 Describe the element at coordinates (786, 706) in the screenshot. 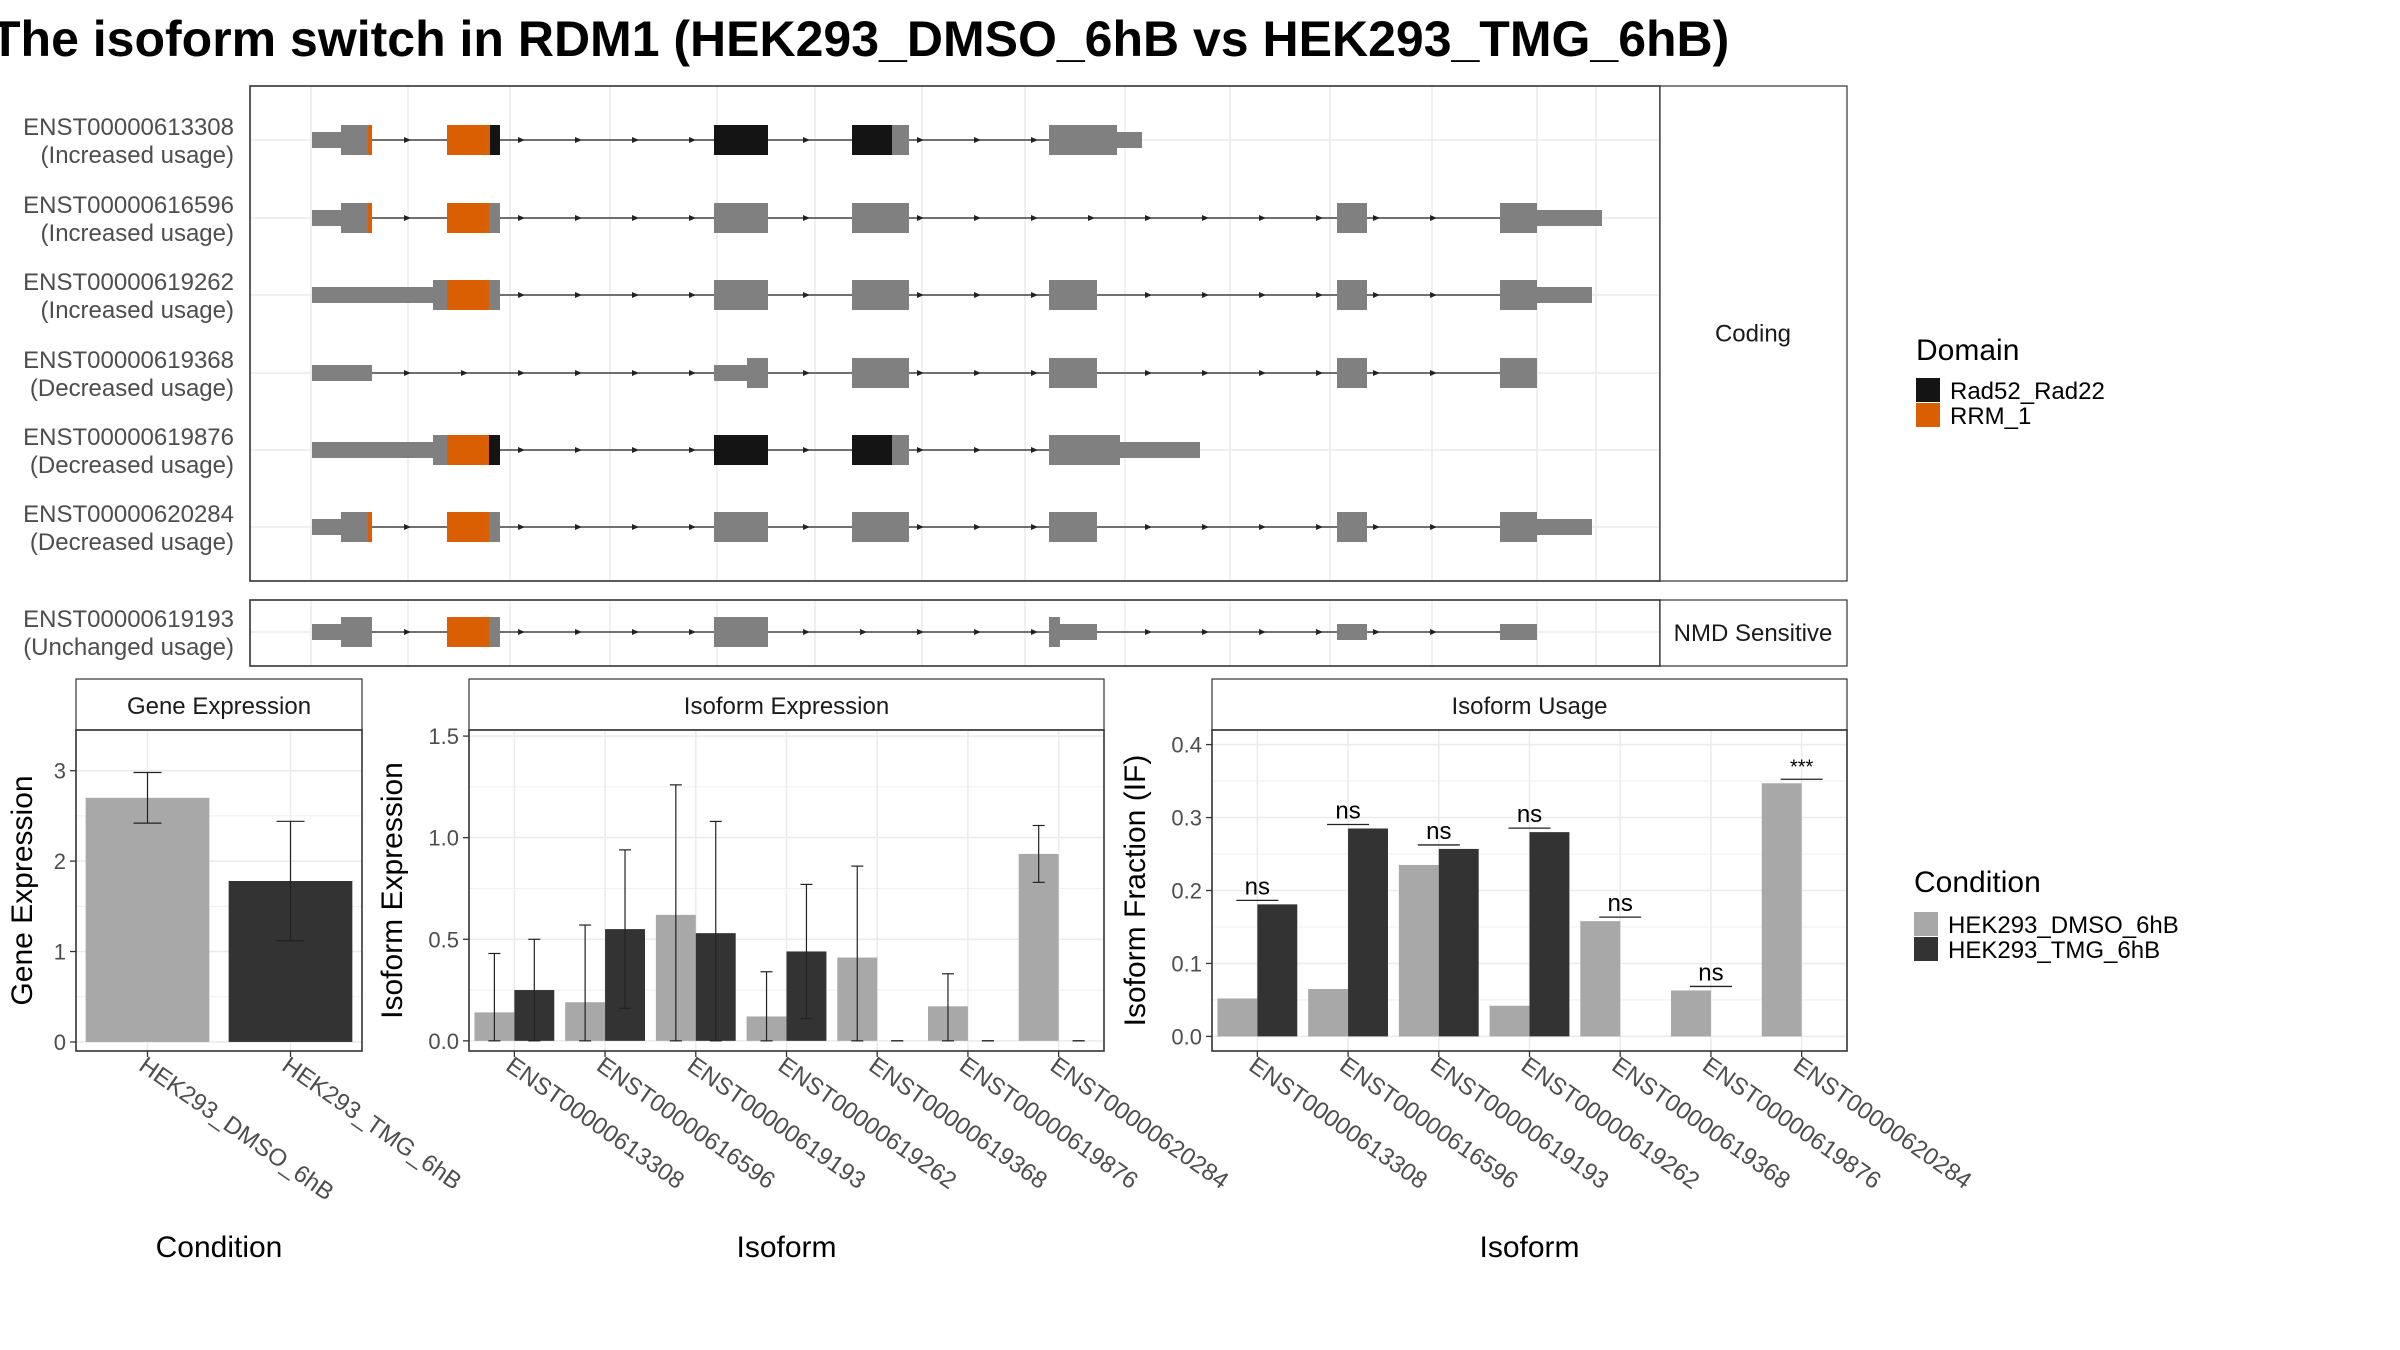

I see `panel-strip-label: Isoform Expression` at that location.